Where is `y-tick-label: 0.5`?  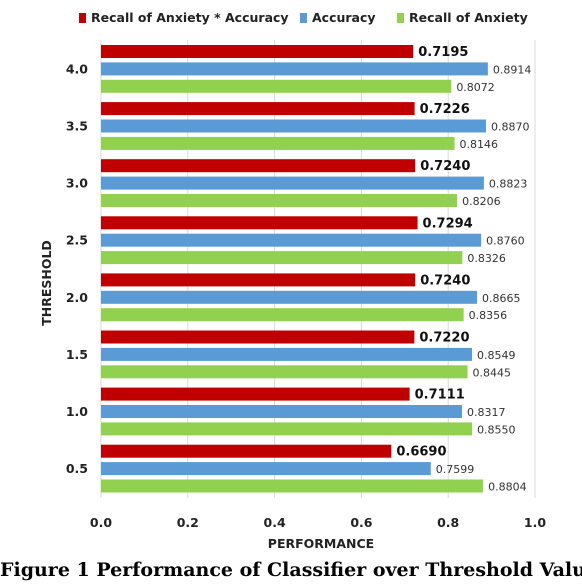 y-tick-label: 0.5 is located at coordinates (77, 468).